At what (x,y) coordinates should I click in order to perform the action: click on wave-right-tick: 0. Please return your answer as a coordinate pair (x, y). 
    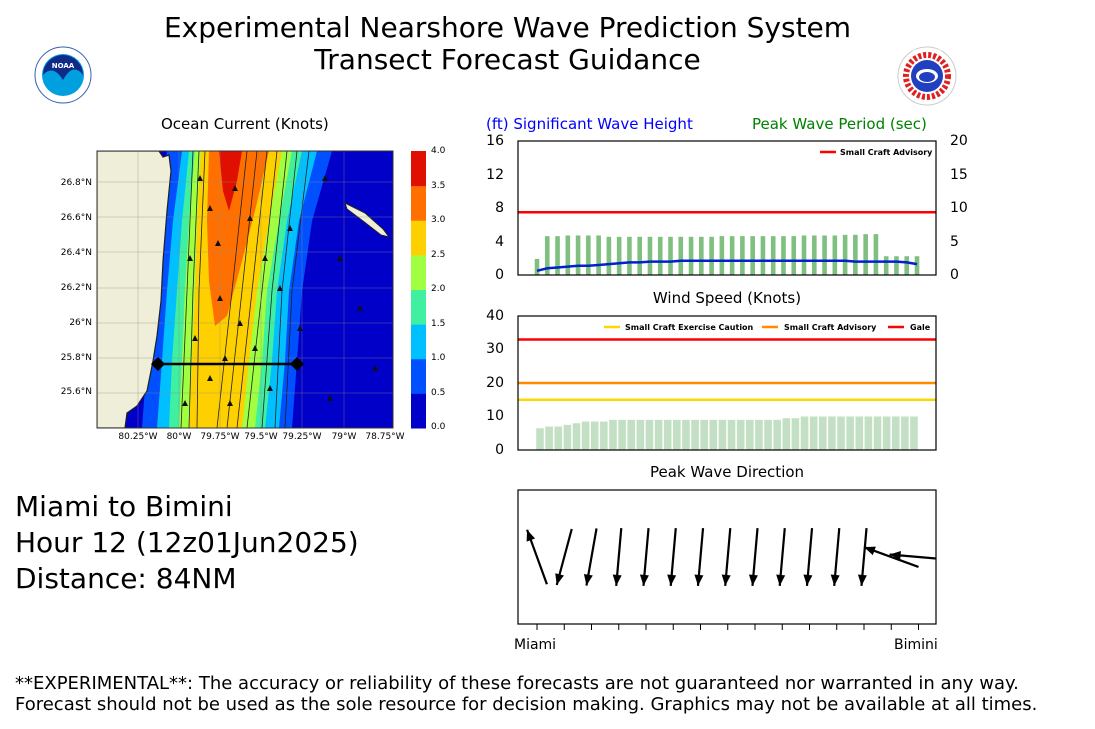
    Looking at the image, I should click on (954, 275).